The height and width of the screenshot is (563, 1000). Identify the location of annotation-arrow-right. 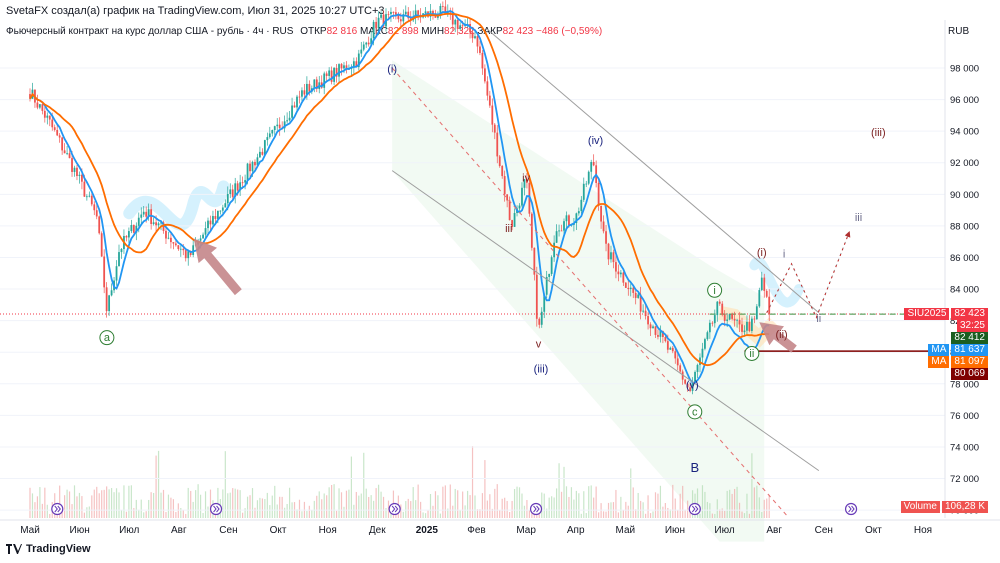
(778, 337).